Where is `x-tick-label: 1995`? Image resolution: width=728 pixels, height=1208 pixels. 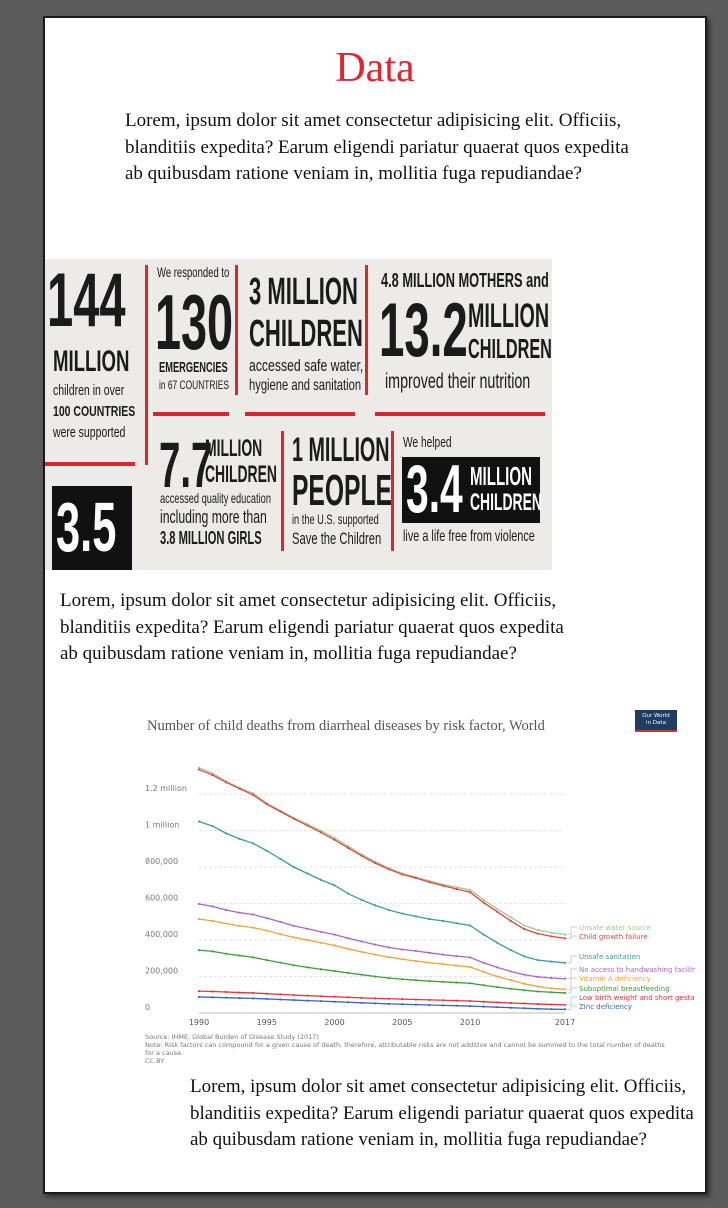 x-tick-label: 1995 is located at coordinates (267, 1022).